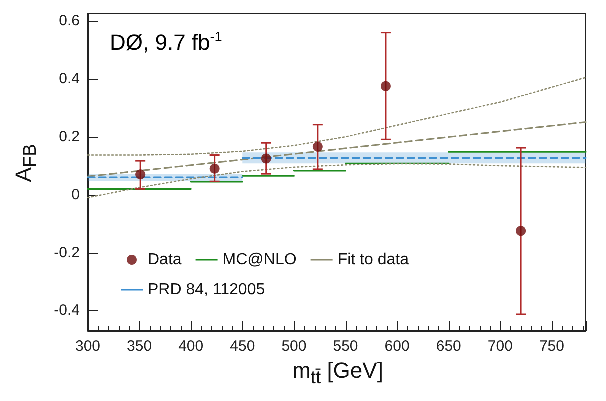  I want to click on x-tick-label: 300, so click(88, 346).